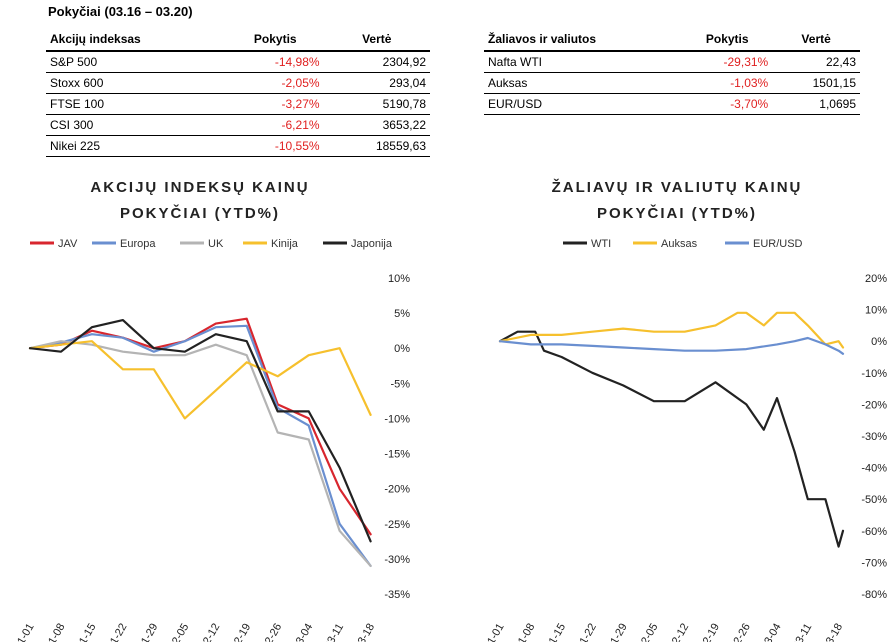 The image size is (894, 642). I want to click on index-change: -14,98%, so click(275, 62).